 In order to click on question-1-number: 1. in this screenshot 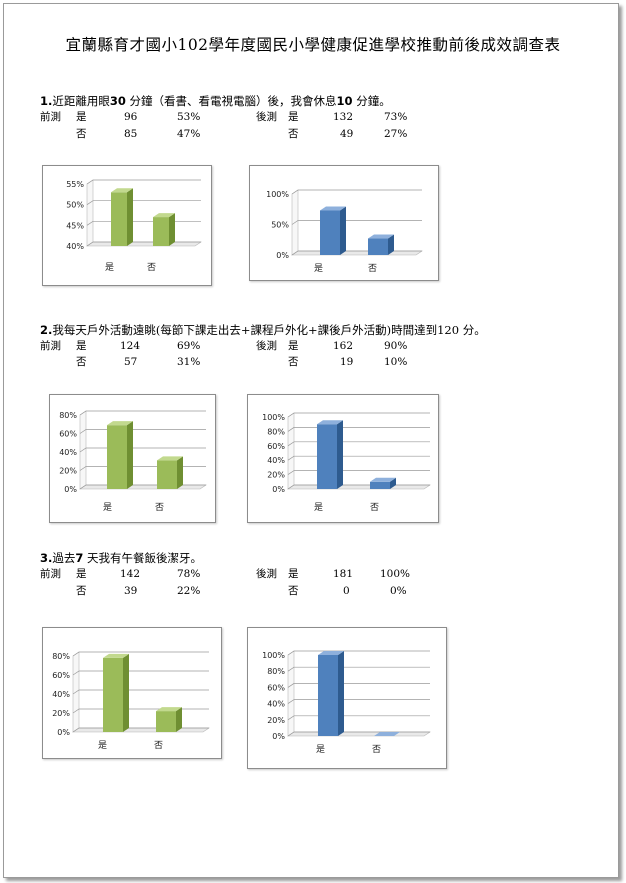, I will do `click(46, 101)`.